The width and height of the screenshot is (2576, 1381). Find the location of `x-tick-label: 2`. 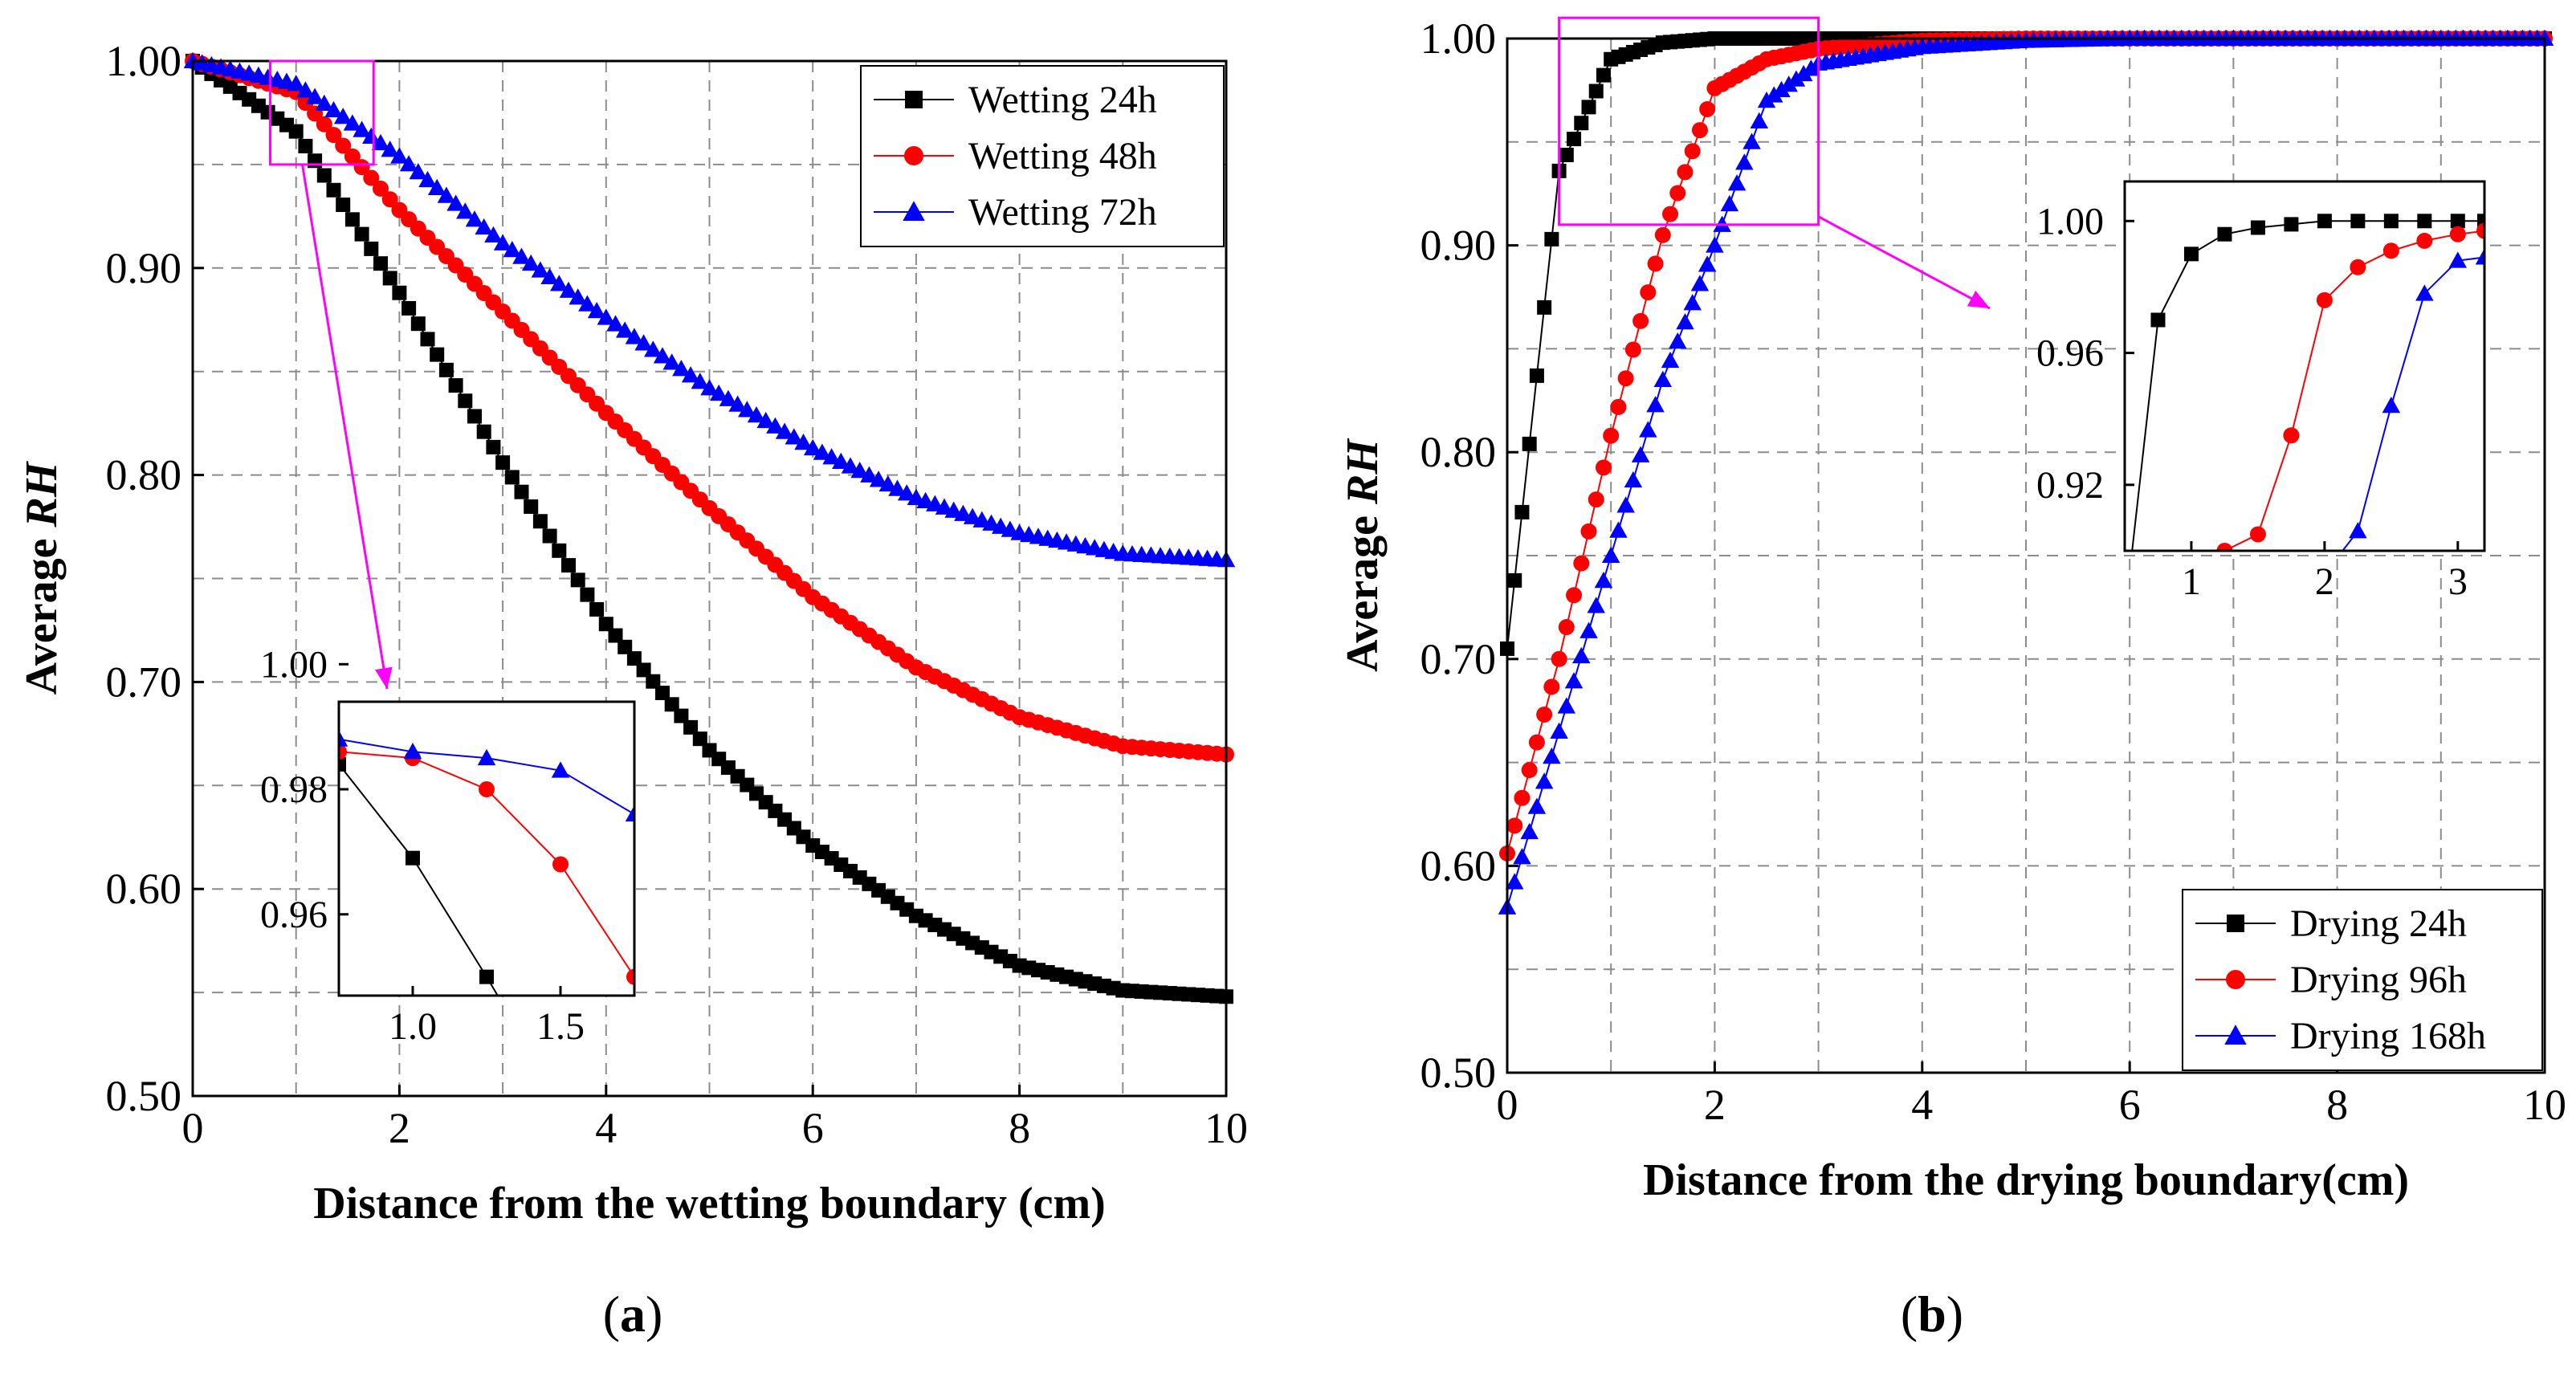

x-tick-label: 2 is located at coordinates (399, 1128).